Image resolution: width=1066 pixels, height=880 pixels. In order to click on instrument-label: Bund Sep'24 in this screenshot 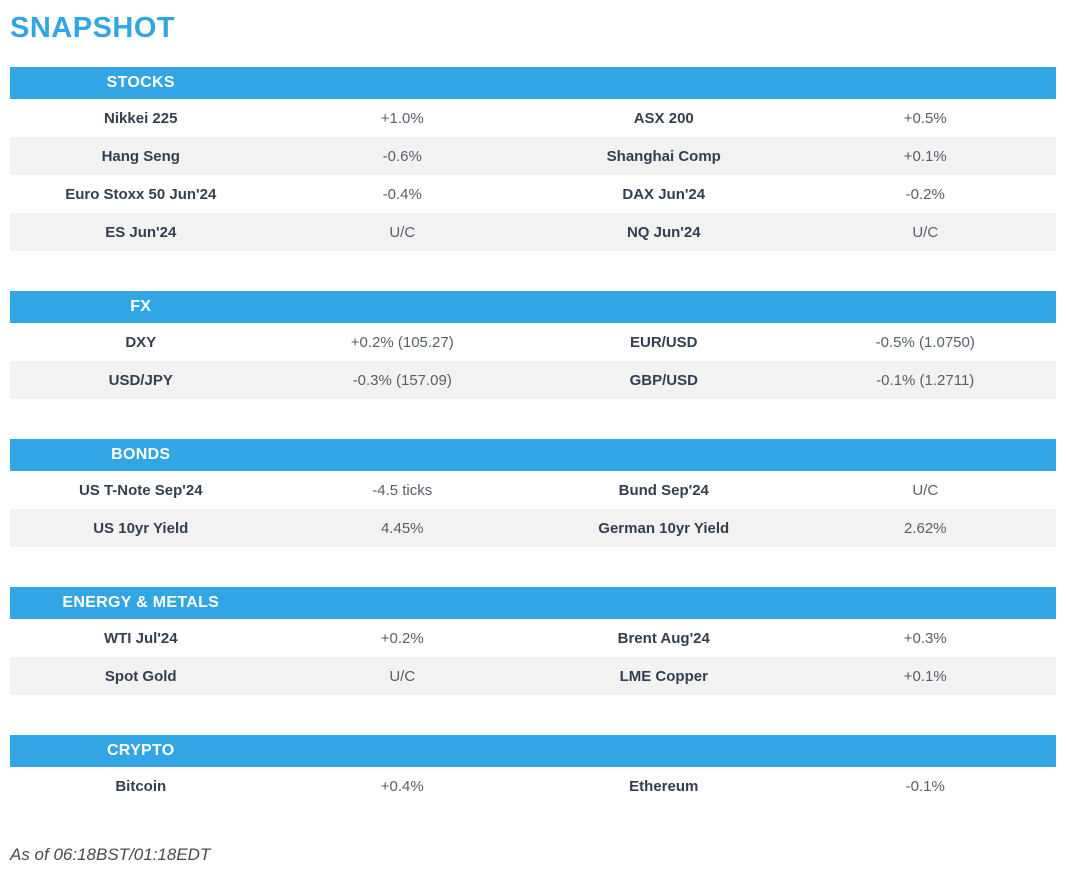, I will do `click(663, 490)`.